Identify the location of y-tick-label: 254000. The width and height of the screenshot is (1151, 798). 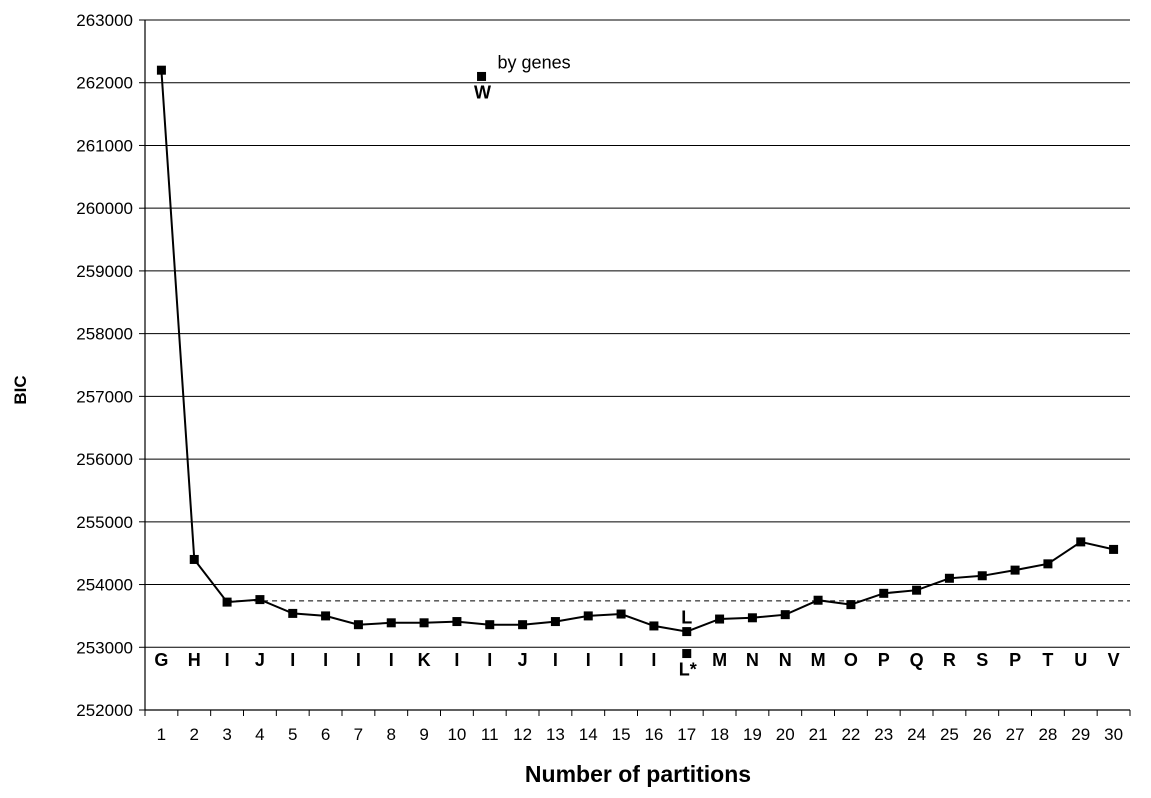
(104, 585).